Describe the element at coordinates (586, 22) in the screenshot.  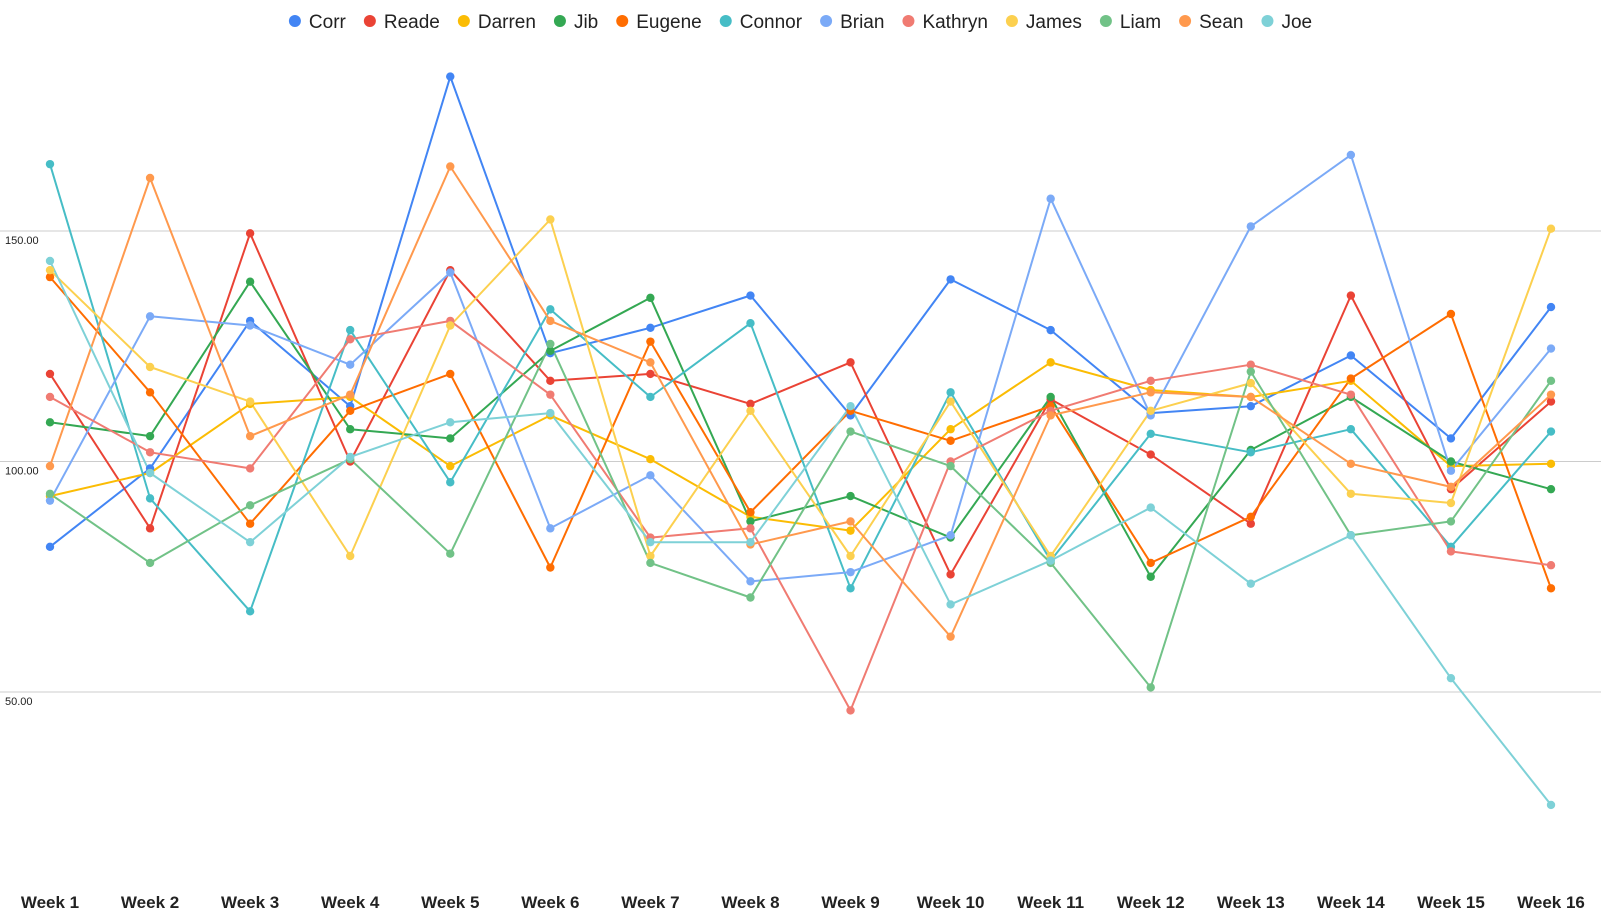
I see `legend-label: Jib` at that location.